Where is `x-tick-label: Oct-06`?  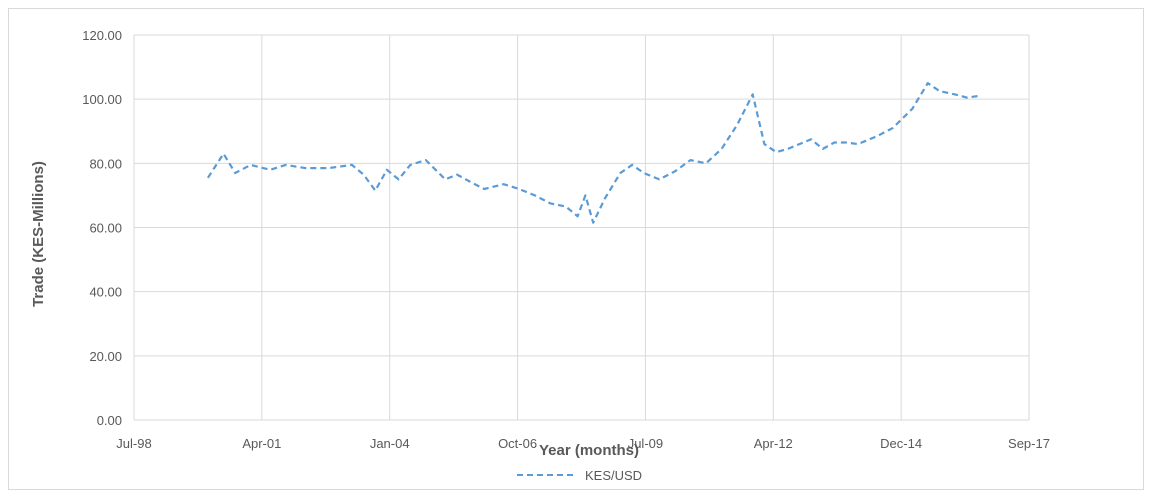 x-tick-label: Oct-06 is located at coordinates (517, 443).